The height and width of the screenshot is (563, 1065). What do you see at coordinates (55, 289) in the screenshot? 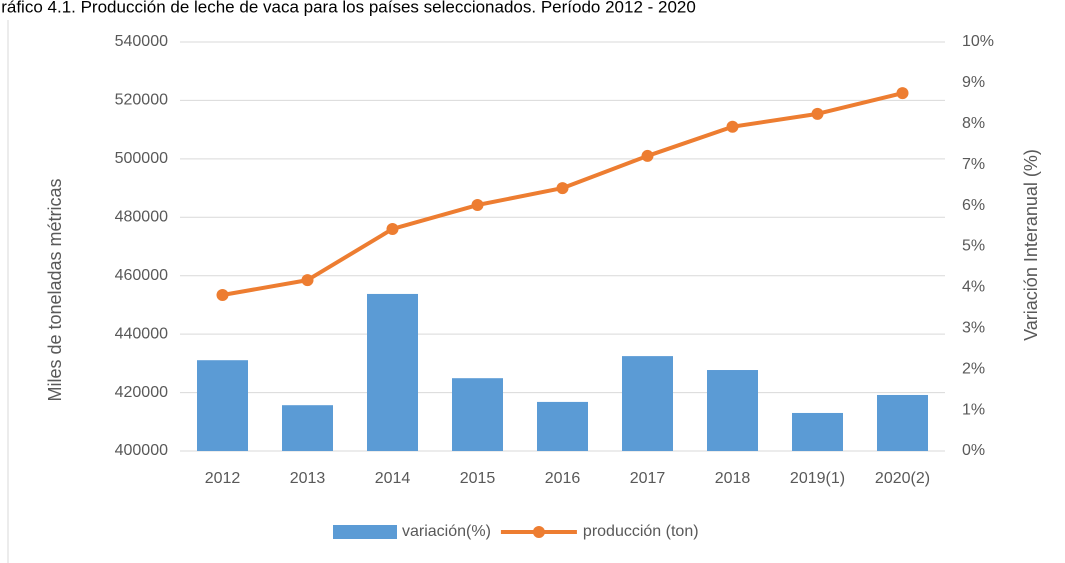
I see `y-axis-title: Miles de toneladas métricas` at bounding box center [55, 289].